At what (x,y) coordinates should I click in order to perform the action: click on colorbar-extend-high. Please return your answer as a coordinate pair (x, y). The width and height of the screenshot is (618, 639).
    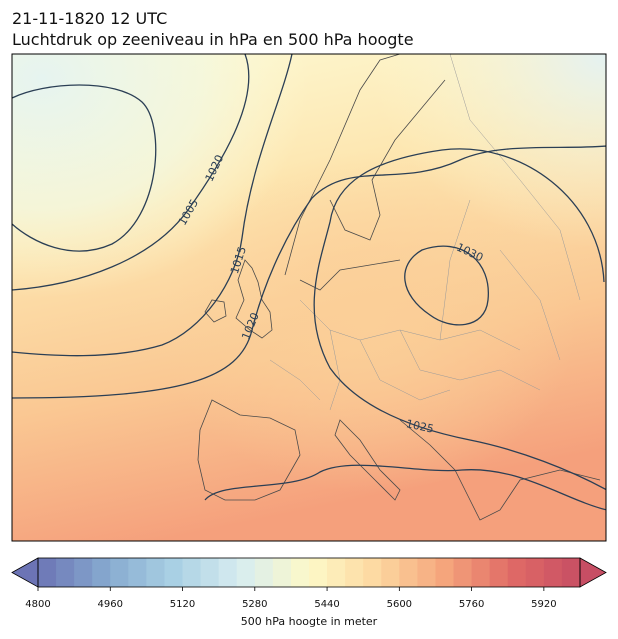
    Looking at the image, I should click on (593, 572).